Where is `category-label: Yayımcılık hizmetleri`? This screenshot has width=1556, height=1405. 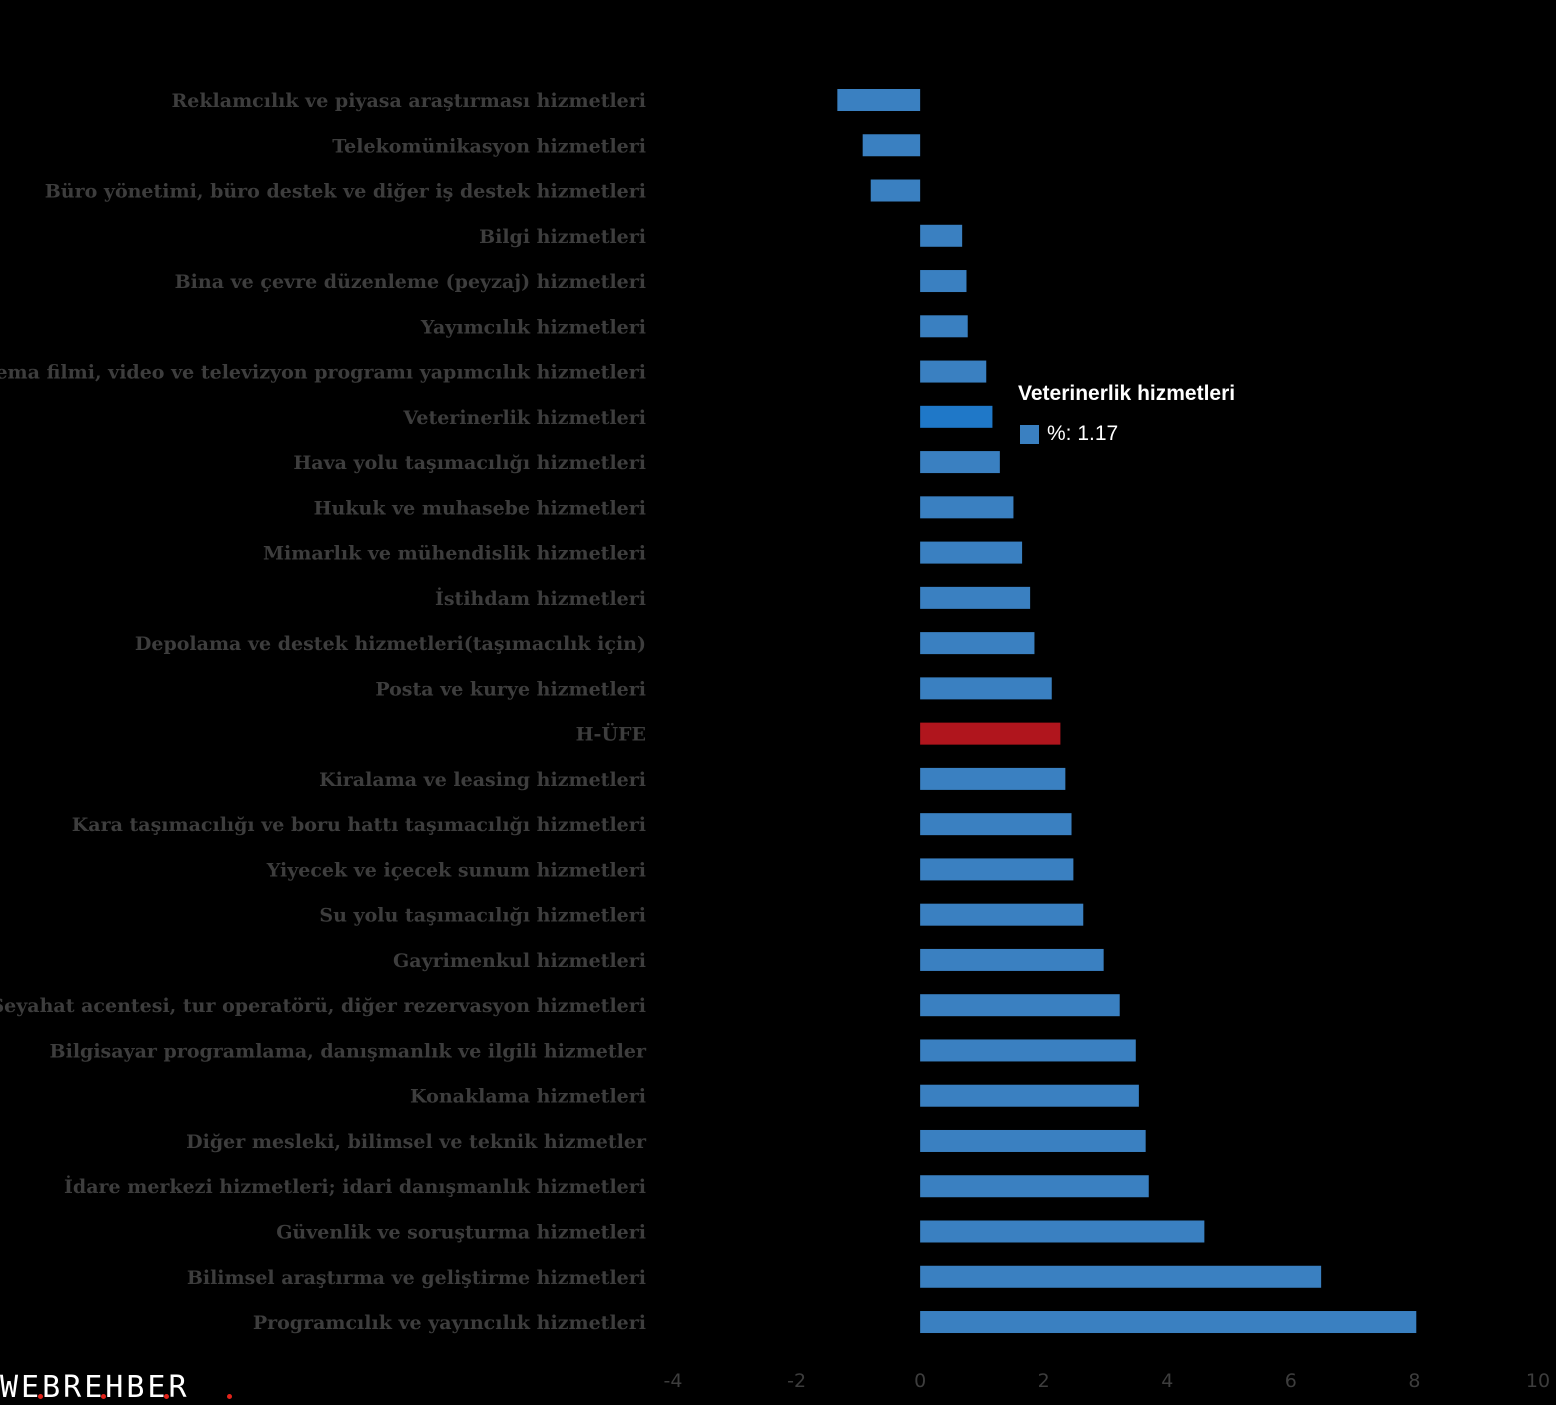 category-label: Yayımcılık hizmetleri is located at coordinates (533, 327).